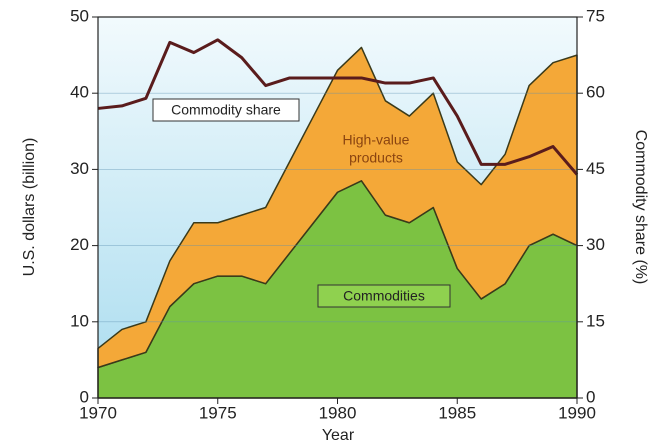 This screenshot has height=446, width=660. What do you see at coordinates (590, 396) in the screenshot?
I see `y2-tick-label: 0` at bounding box center [590, 396].